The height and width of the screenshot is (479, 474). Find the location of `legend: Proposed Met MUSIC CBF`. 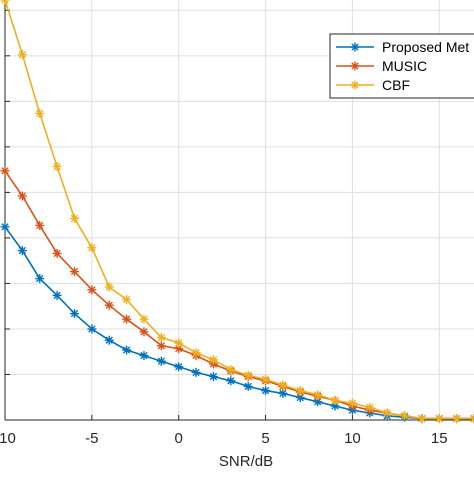

legend: Proposed Met MUSIC CBF is located at coordinates (402, 66).